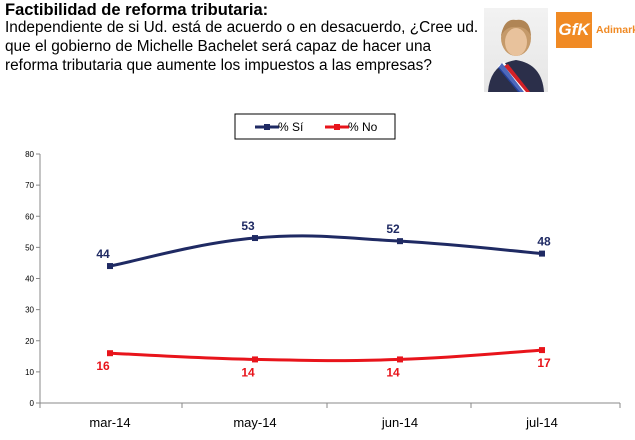  Describe the element at coordinates (544, 363) in the screenshot. I see `data-label-no: 17` at that location.